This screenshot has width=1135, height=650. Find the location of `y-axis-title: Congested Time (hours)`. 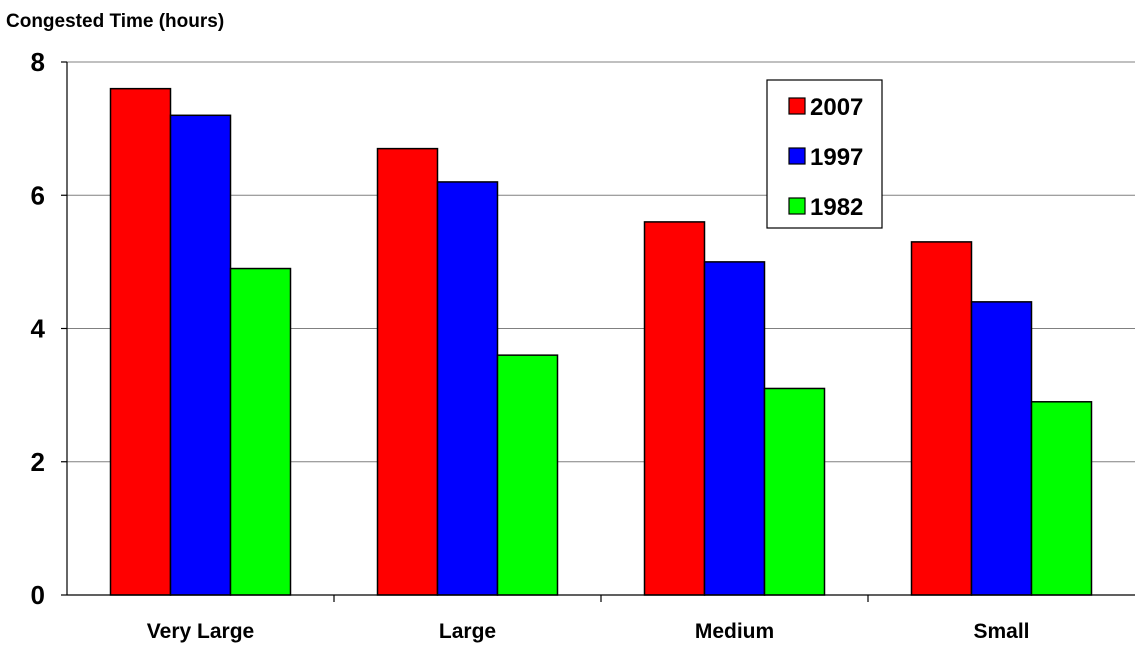

y-axis-title: Congested Time (hours) is located at coordinates (115, 21).